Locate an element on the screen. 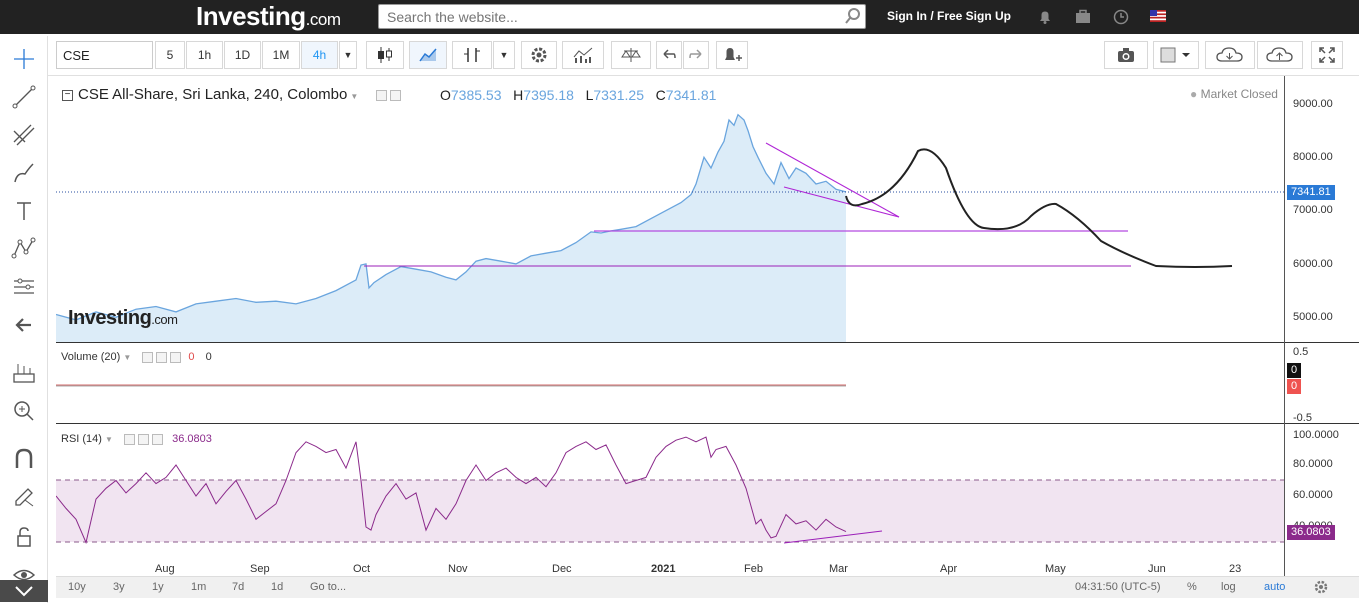 Image resolution: width=1359 pixels, height=603 pixels. clock-icon is located at coordinates (1121, 17).